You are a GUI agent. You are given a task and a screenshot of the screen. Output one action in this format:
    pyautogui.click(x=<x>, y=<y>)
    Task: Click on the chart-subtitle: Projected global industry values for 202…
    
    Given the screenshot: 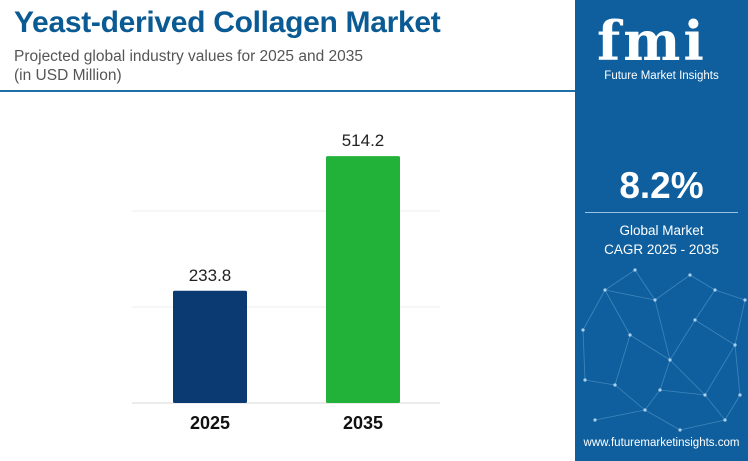 What is the action you would take?
    pyautogui.click(x=188, y=66)
    